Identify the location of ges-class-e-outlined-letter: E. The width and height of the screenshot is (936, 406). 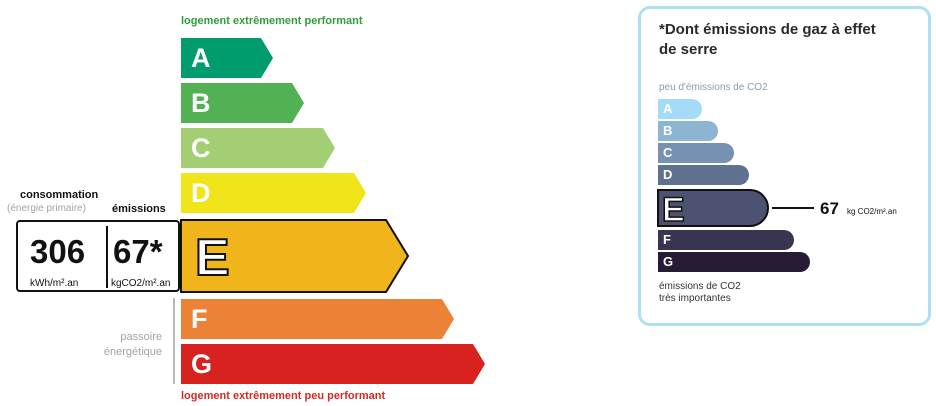
(673, 210).